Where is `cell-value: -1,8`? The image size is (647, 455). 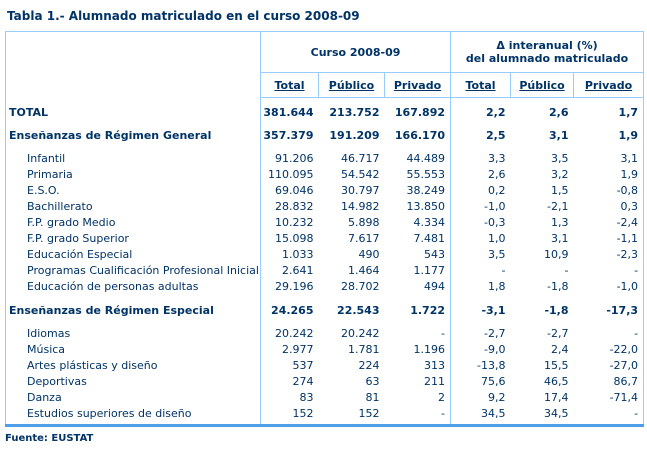 cell-value: -1,8 is located at coordinates (556, 310).